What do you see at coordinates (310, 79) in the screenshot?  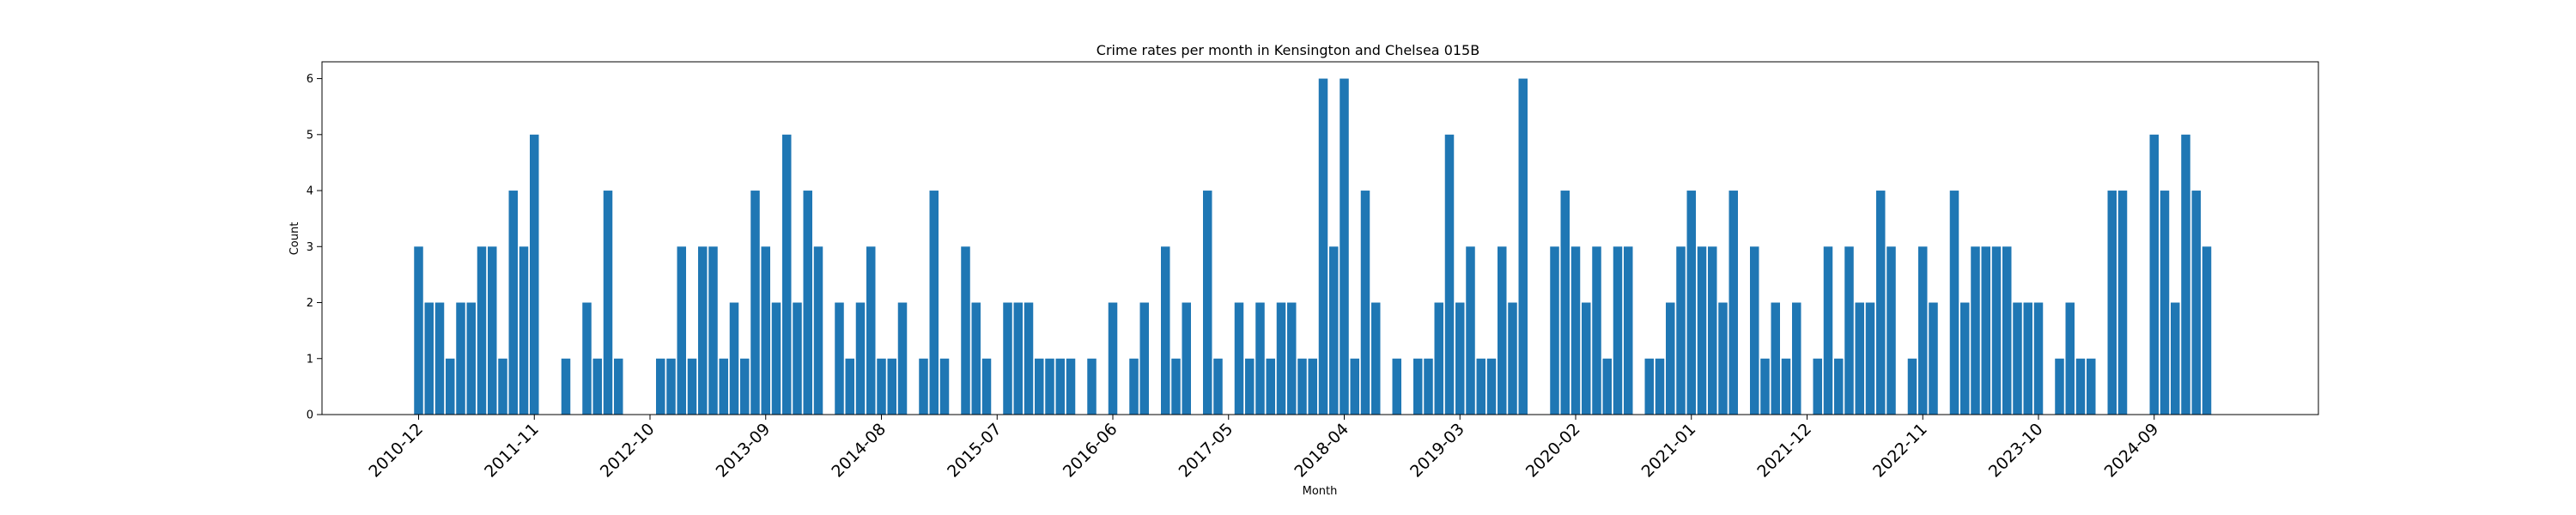 I see `y-tick-label: 6` at bounding box center [310, 79].